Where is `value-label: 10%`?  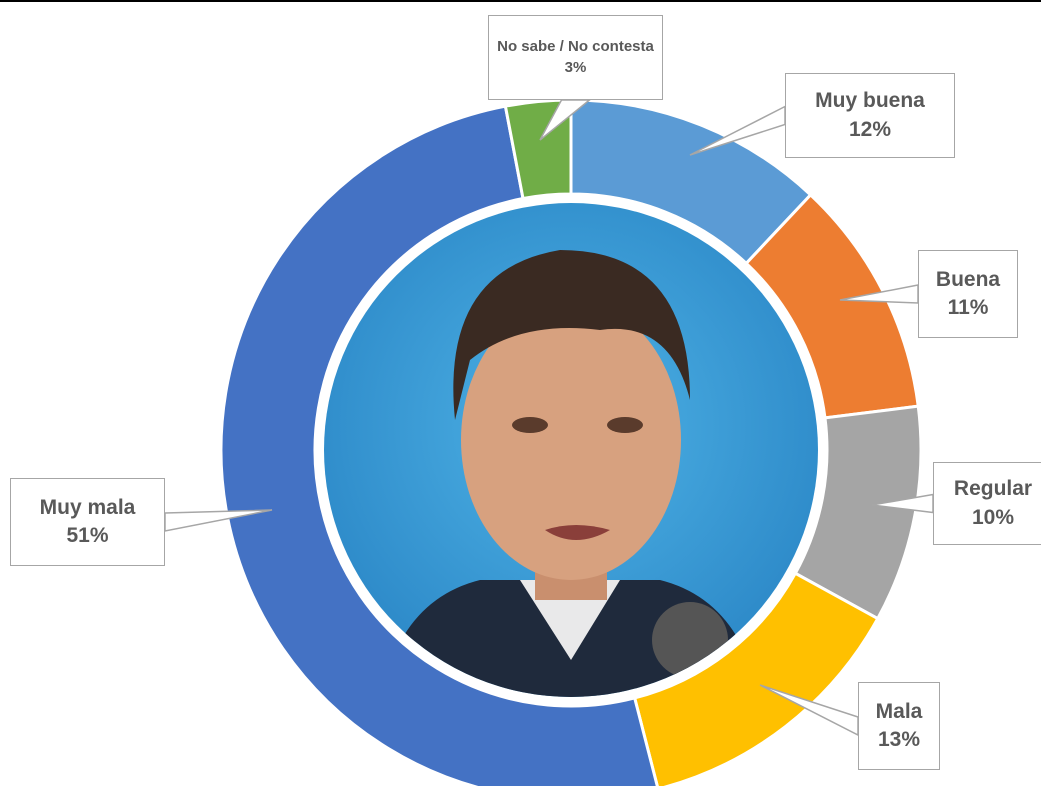
value-label: 10% is located at coordinates (993, 517).